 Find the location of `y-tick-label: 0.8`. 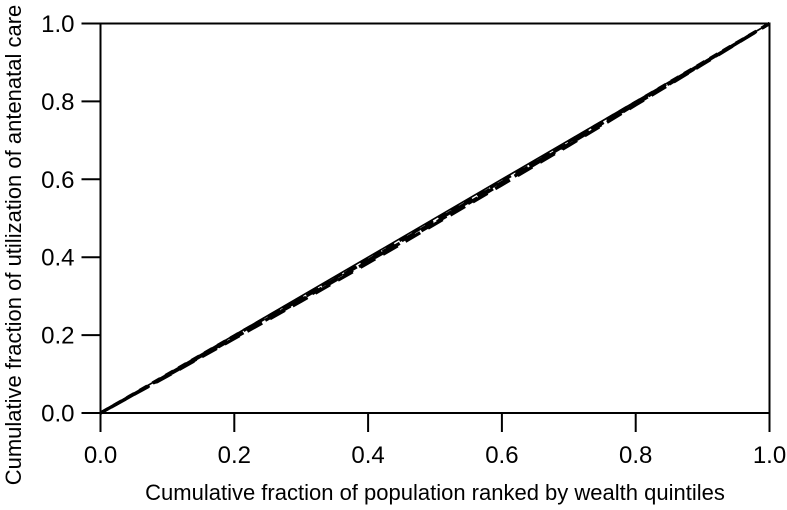

y-tick-label: 0.8 is located at coordinates (57, 102).